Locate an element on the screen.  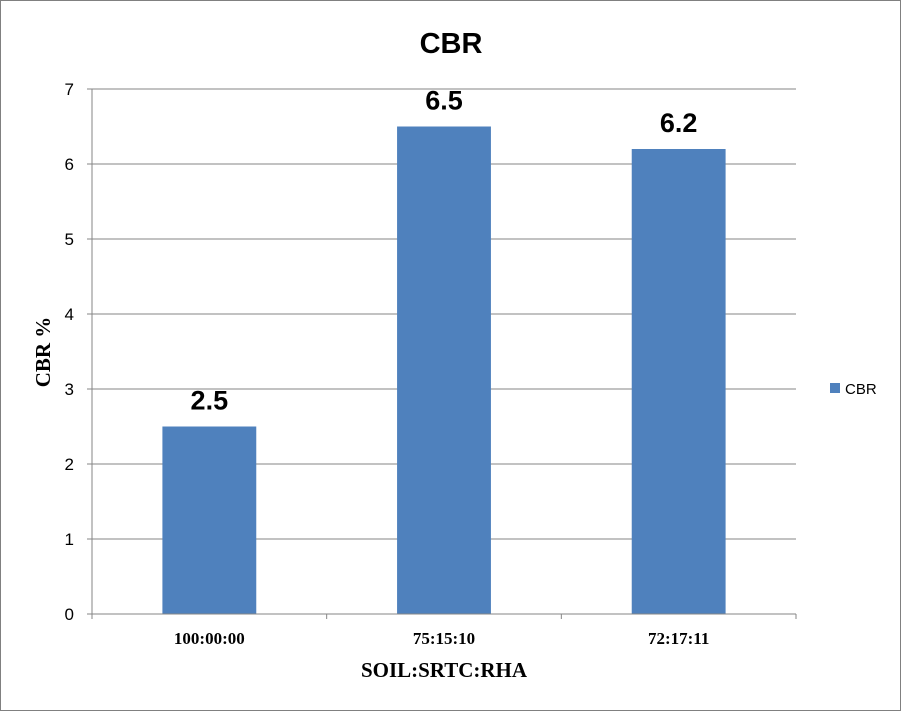
legend: CBR is located at coordinates (853, 389).